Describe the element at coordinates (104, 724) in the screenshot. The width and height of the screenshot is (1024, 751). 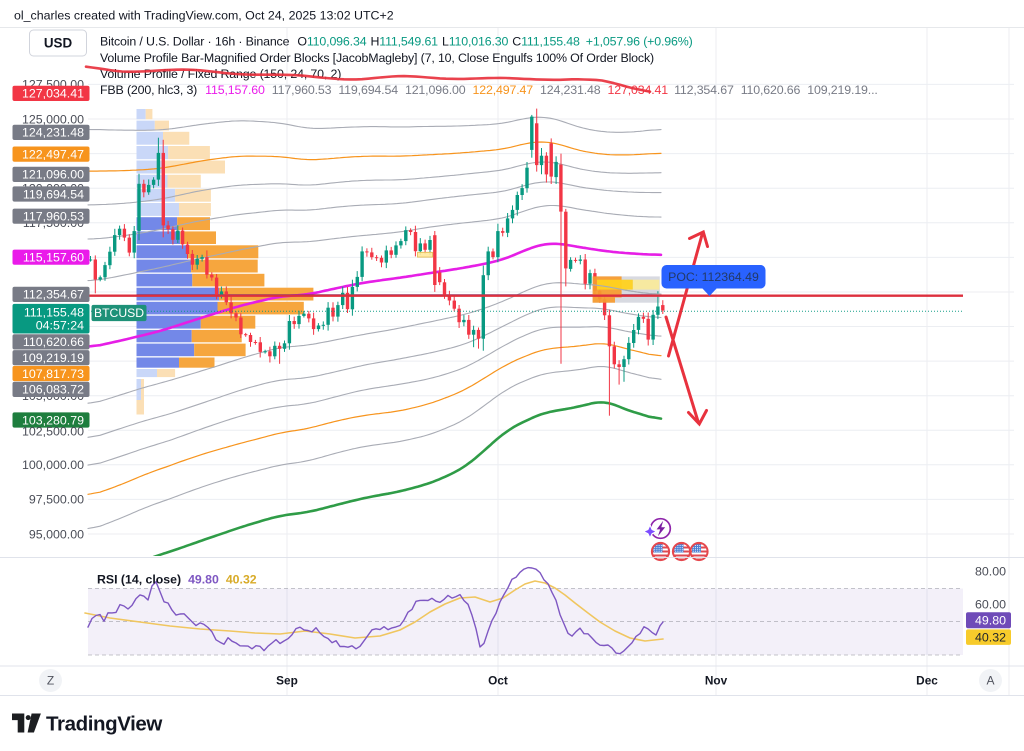
I see `svg-text: TradingView` at that location.